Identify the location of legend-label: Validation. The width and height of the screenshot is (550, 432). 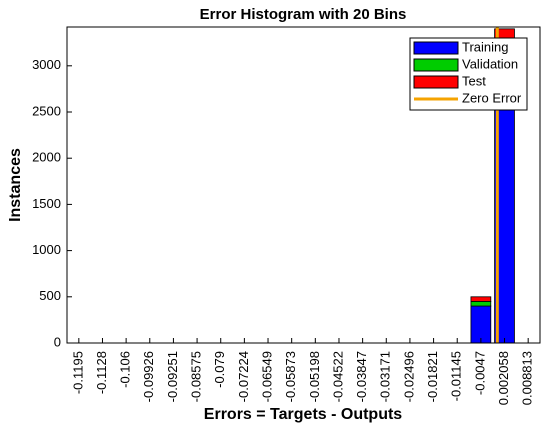
(490, 63).